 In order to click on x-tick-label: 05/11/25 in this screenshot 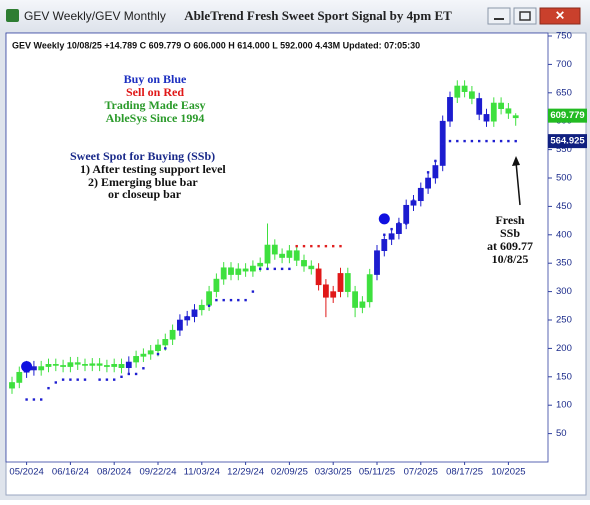, I will do `click(377, 472)`.